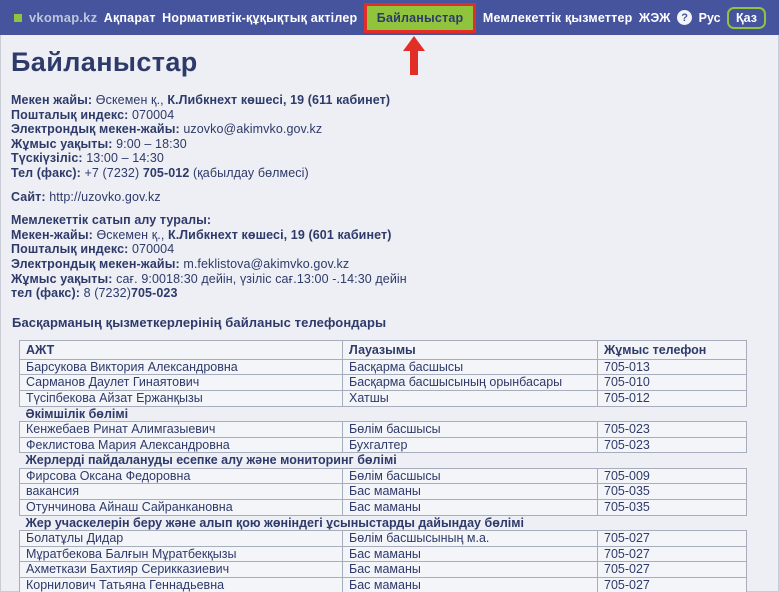 This screenshot has height=592, width=779. What do you see at coordinates (111, 220) in the screenshot?
I see `text-segment: Мемлекеттік сатып алу туралы:` at bounding box center [111, 220].